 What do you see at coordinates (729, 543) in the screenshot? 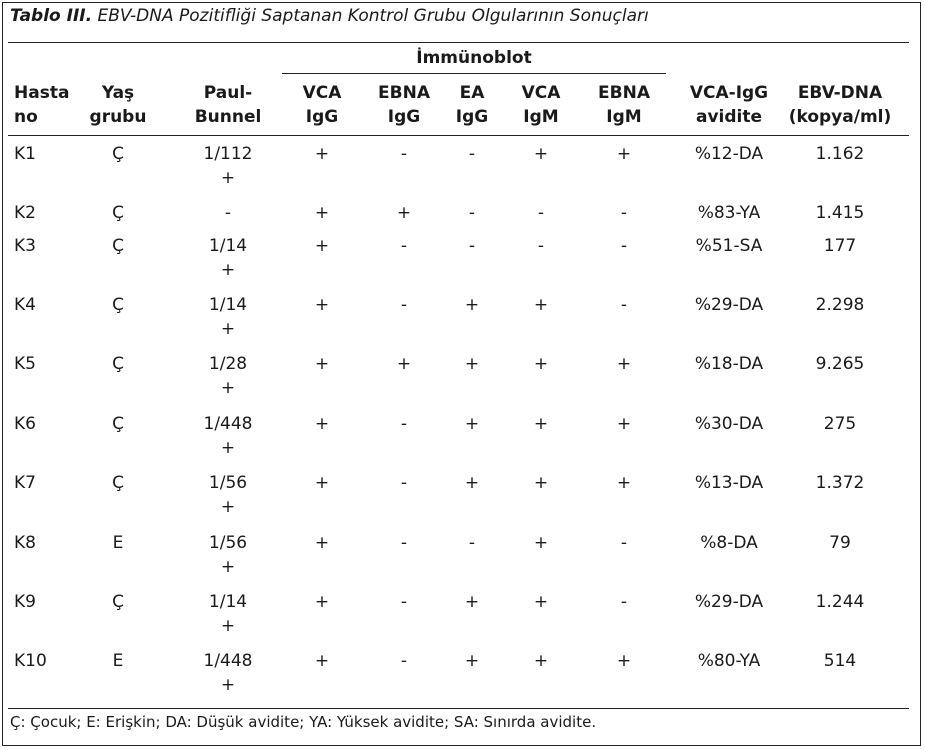
I see `table-cell: %8-DA` at bounding box center [729, 543].